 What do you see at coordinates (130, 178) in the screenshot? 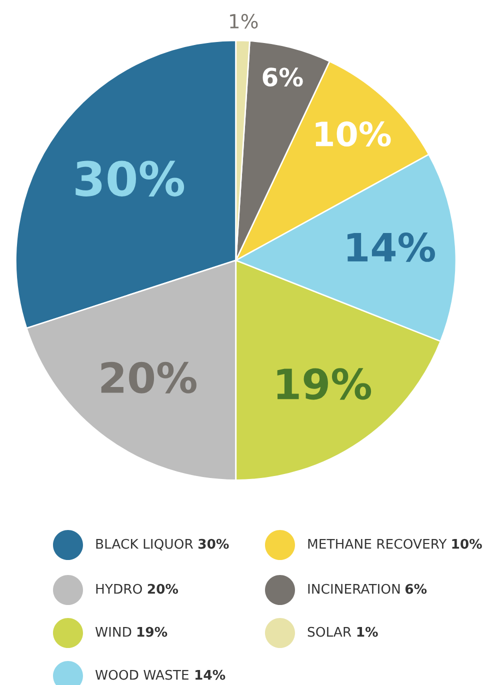
I see `data-label: 30%` at bounding box center [130, 178].